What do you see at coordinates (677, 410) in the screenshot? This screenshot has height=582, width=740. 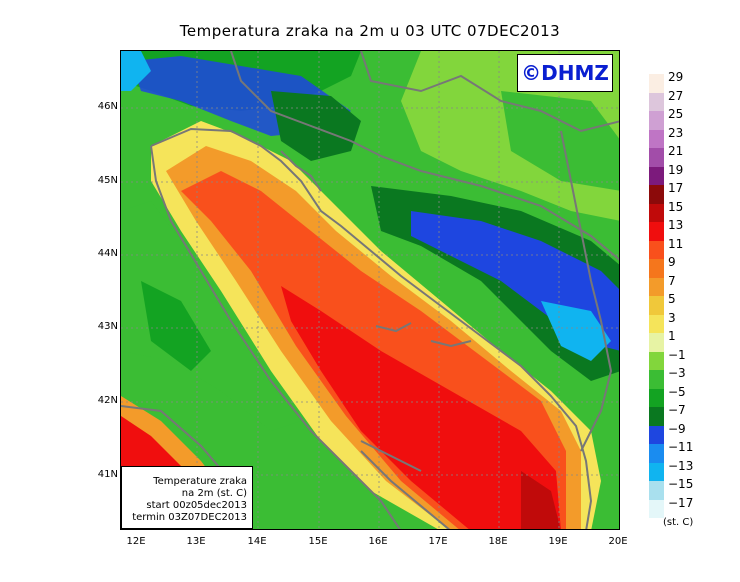 I see `legend-label: −7` at bounding box center [677, 410].